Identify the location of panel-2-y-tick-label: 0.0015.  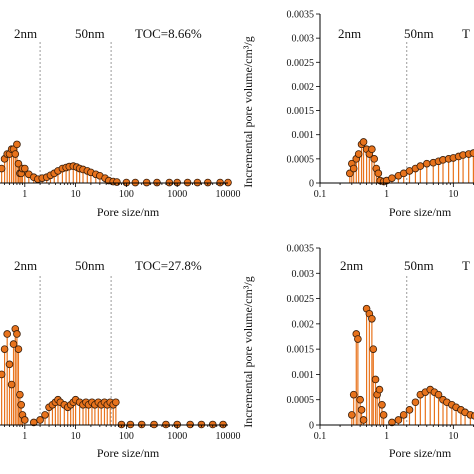
(301, 111).